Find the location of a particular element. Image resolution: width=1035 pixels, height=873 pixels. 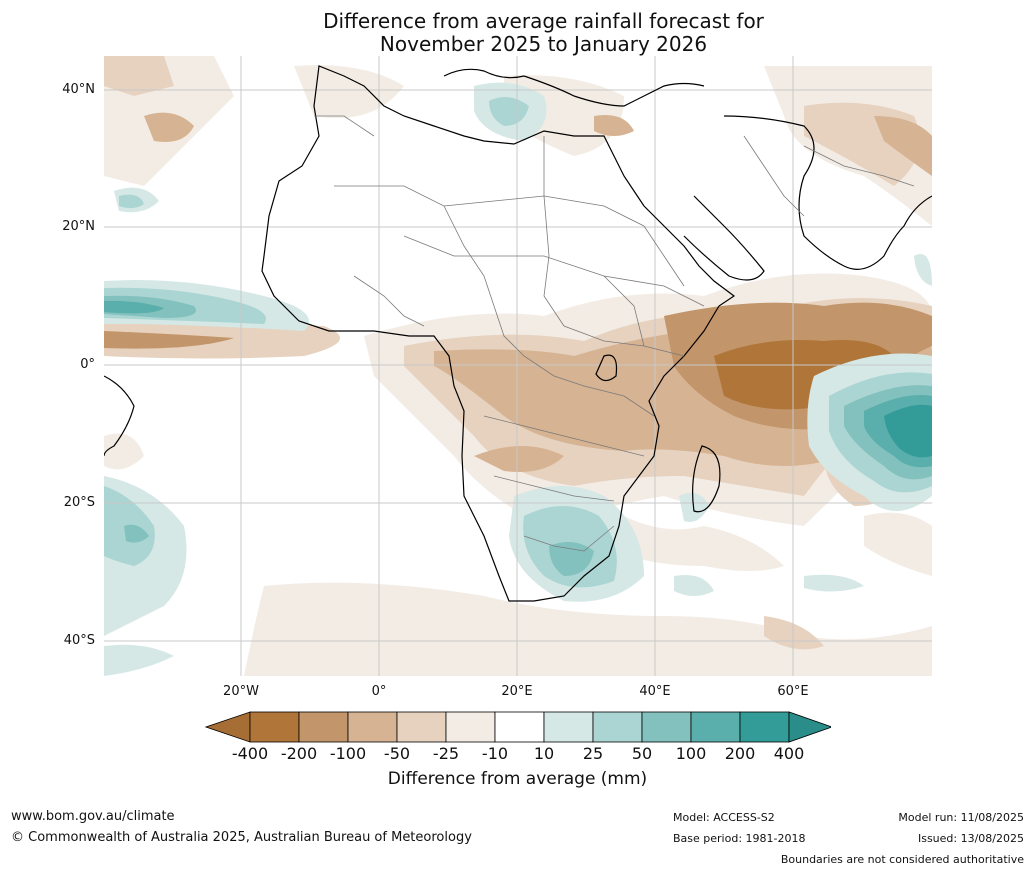

colorbar-tick-label: -25 is located at coordinates (446, 753).